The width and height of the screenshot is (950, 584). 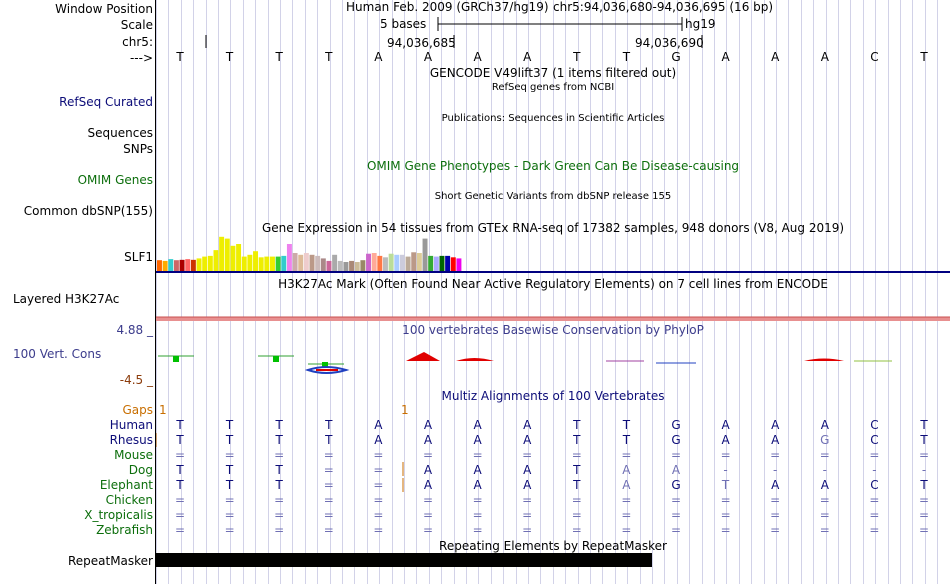 I want to click on alignment-base: A, so click(x=428, y=440).